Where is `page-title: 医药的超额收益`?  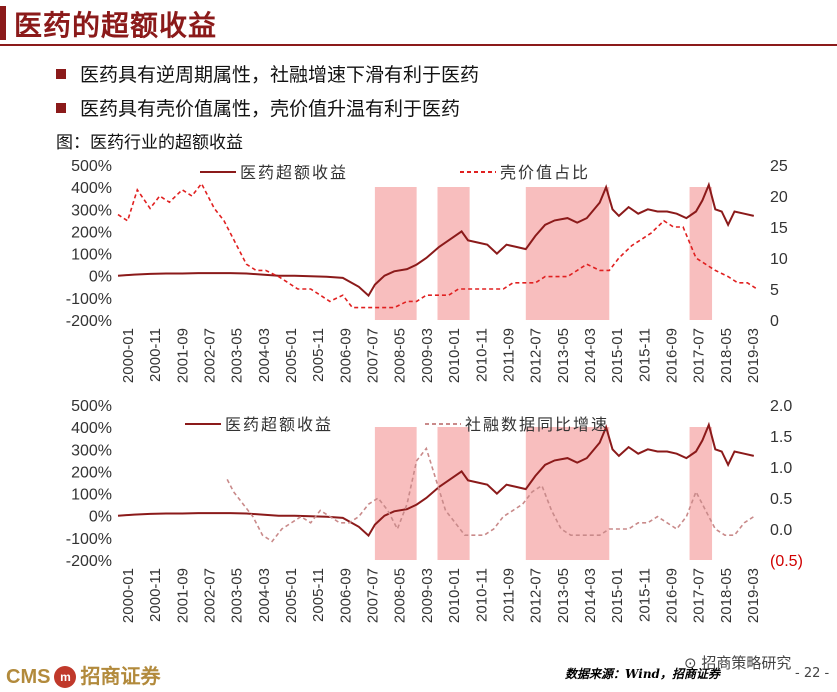
page-title: 医药的超额收益 is located at coordinates (116, 25).